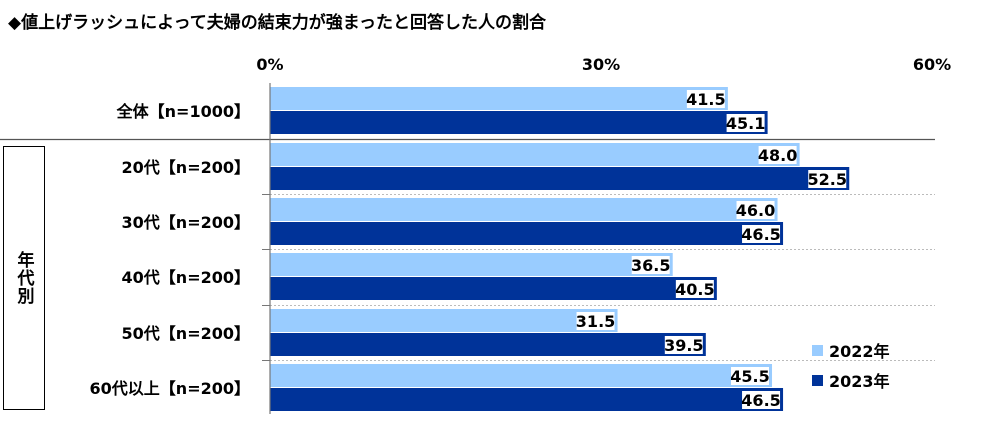 The image size is (1000, 424). I want to click on category-label: 50代【n=200】, so click(186, 333).